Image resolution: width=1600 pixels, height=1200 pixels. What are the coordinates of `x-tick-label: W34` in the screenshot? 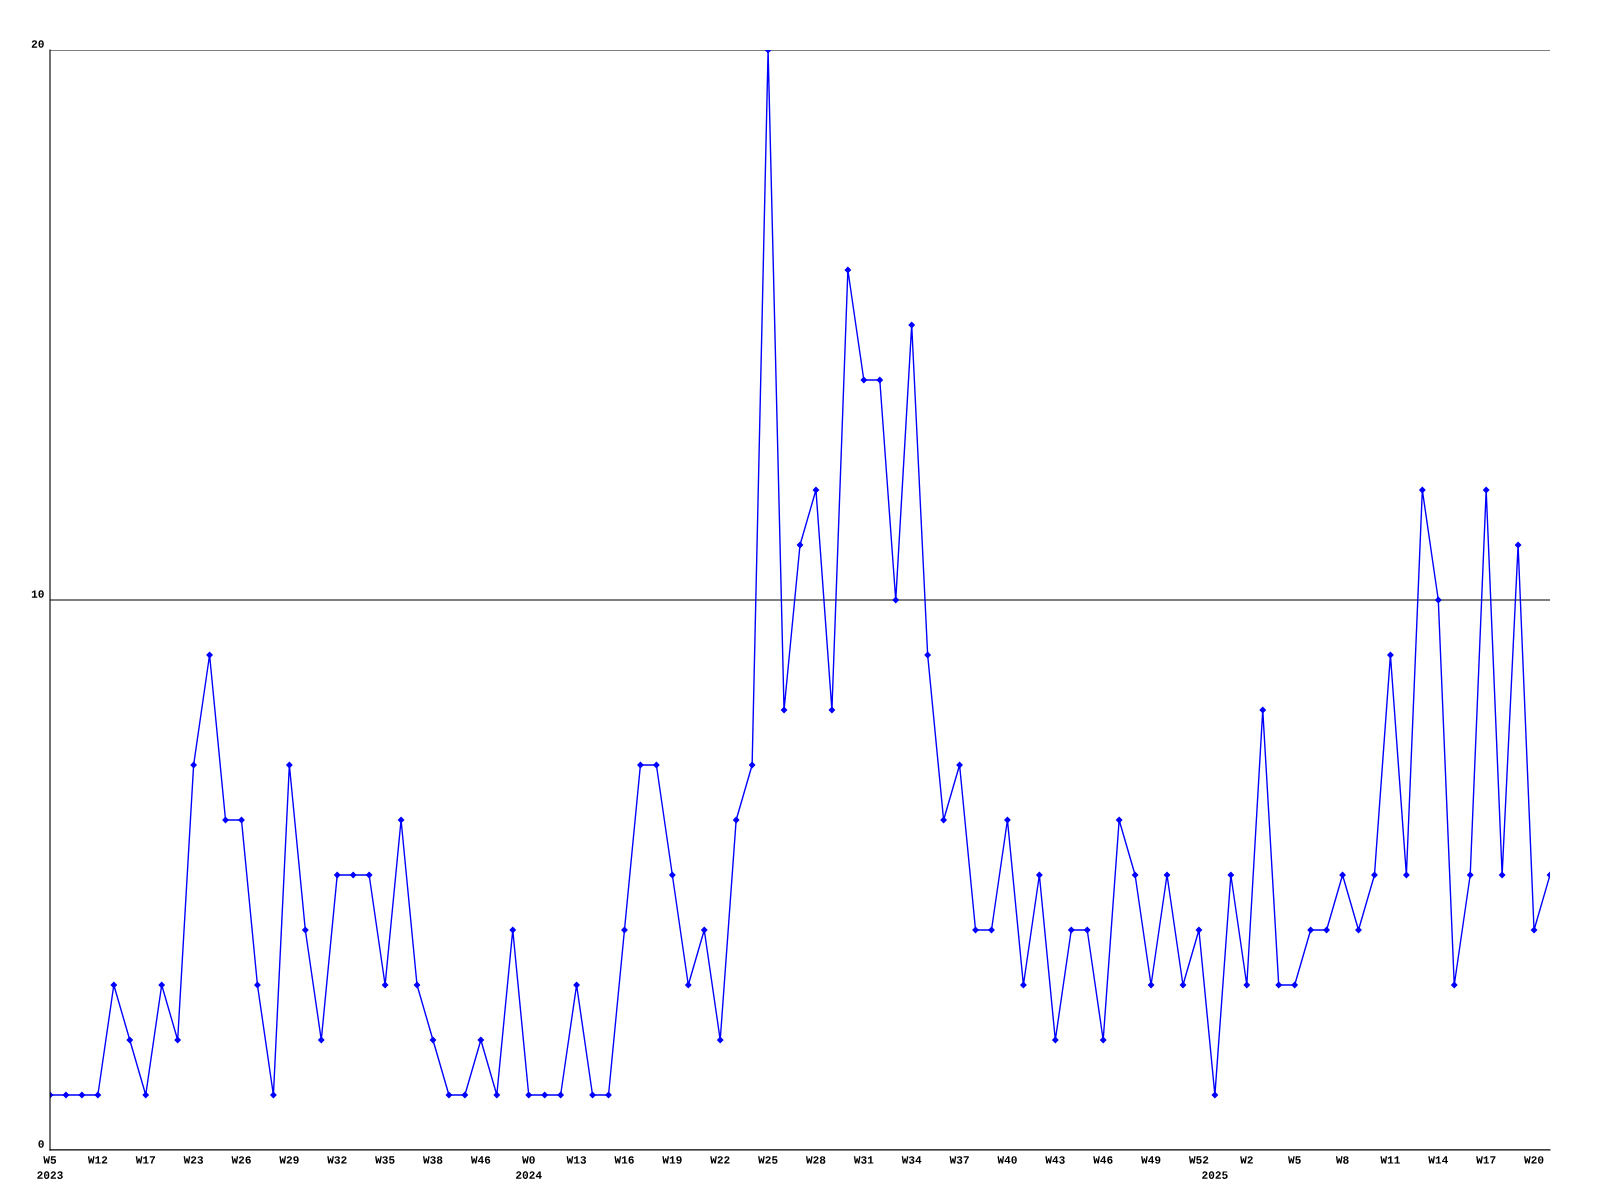 It's located at (911, 1160).